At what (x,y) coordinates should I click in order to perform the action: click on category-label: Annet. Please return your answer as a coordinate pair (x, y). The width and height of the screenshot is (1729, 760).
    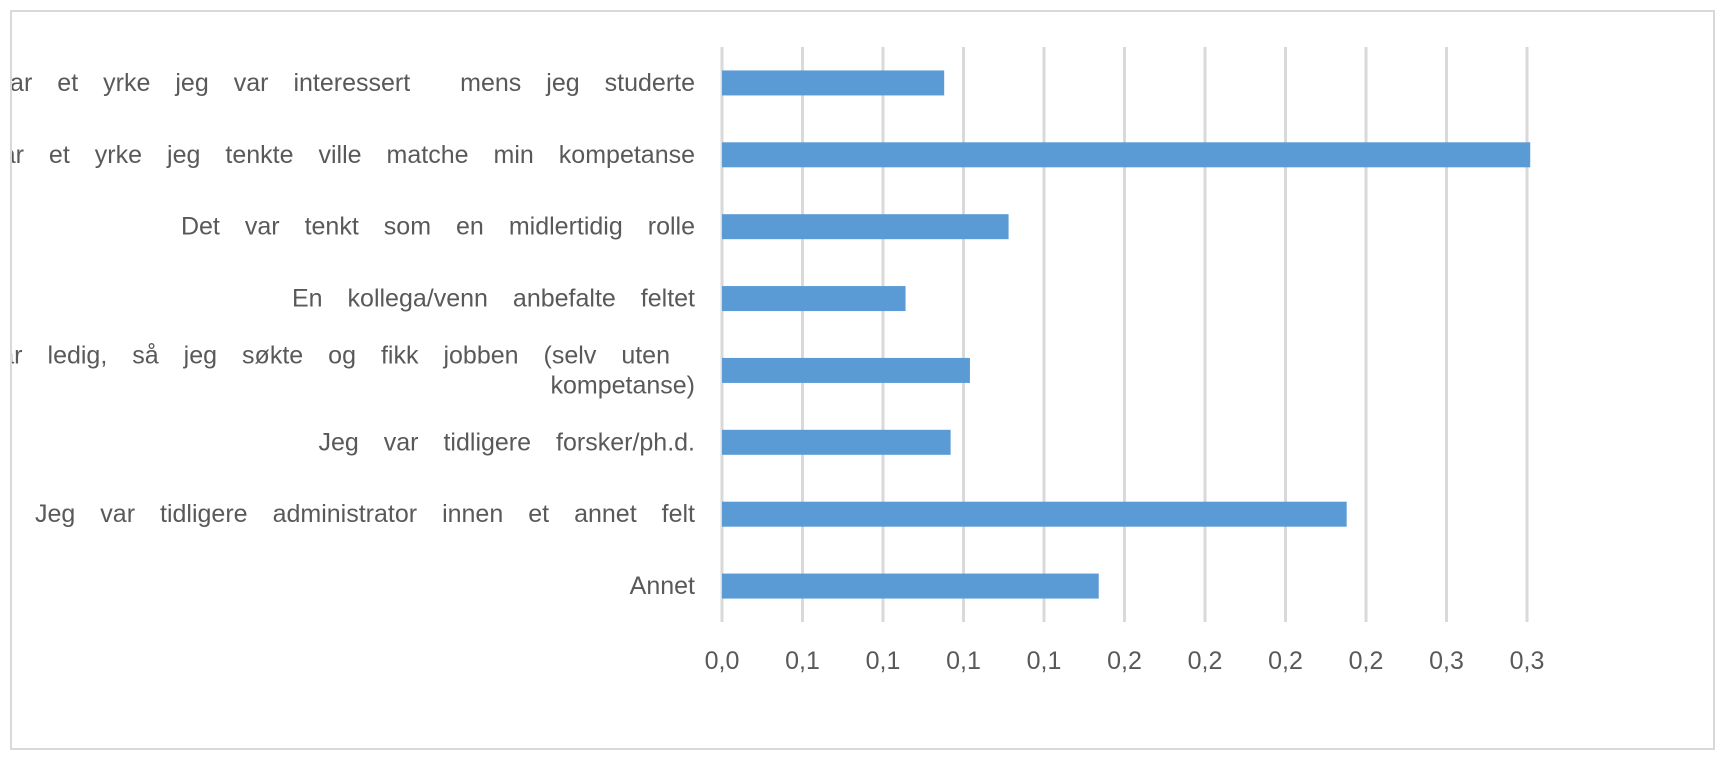
    Looking at the image, I should click on (662, 586).